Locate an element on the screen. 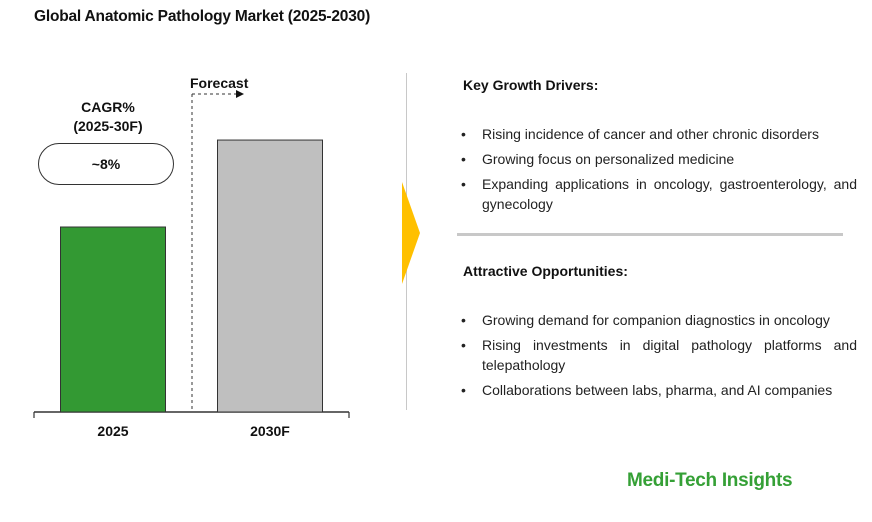 The height and width of the screenshot is (522, 872). brand-logo: Medi-Tech Insights is located at coordinates (710, 480).